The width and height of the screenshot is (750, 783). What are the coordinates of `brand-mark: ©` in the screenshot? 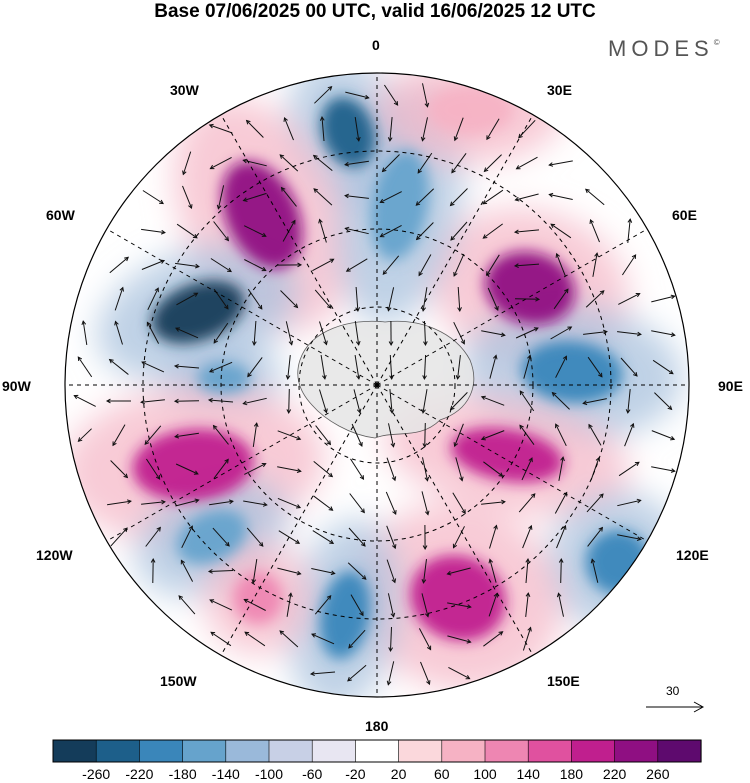 It's located at (716, 42).